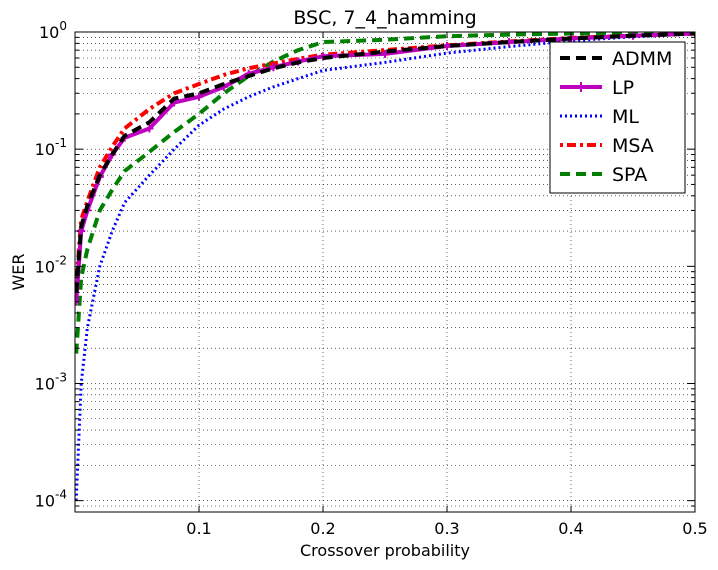 The height and width of the screenshot is (570, 718). Describe the element at coordinates (581, 87) in the screenshot. I see `legend-marker-lp` at that location.